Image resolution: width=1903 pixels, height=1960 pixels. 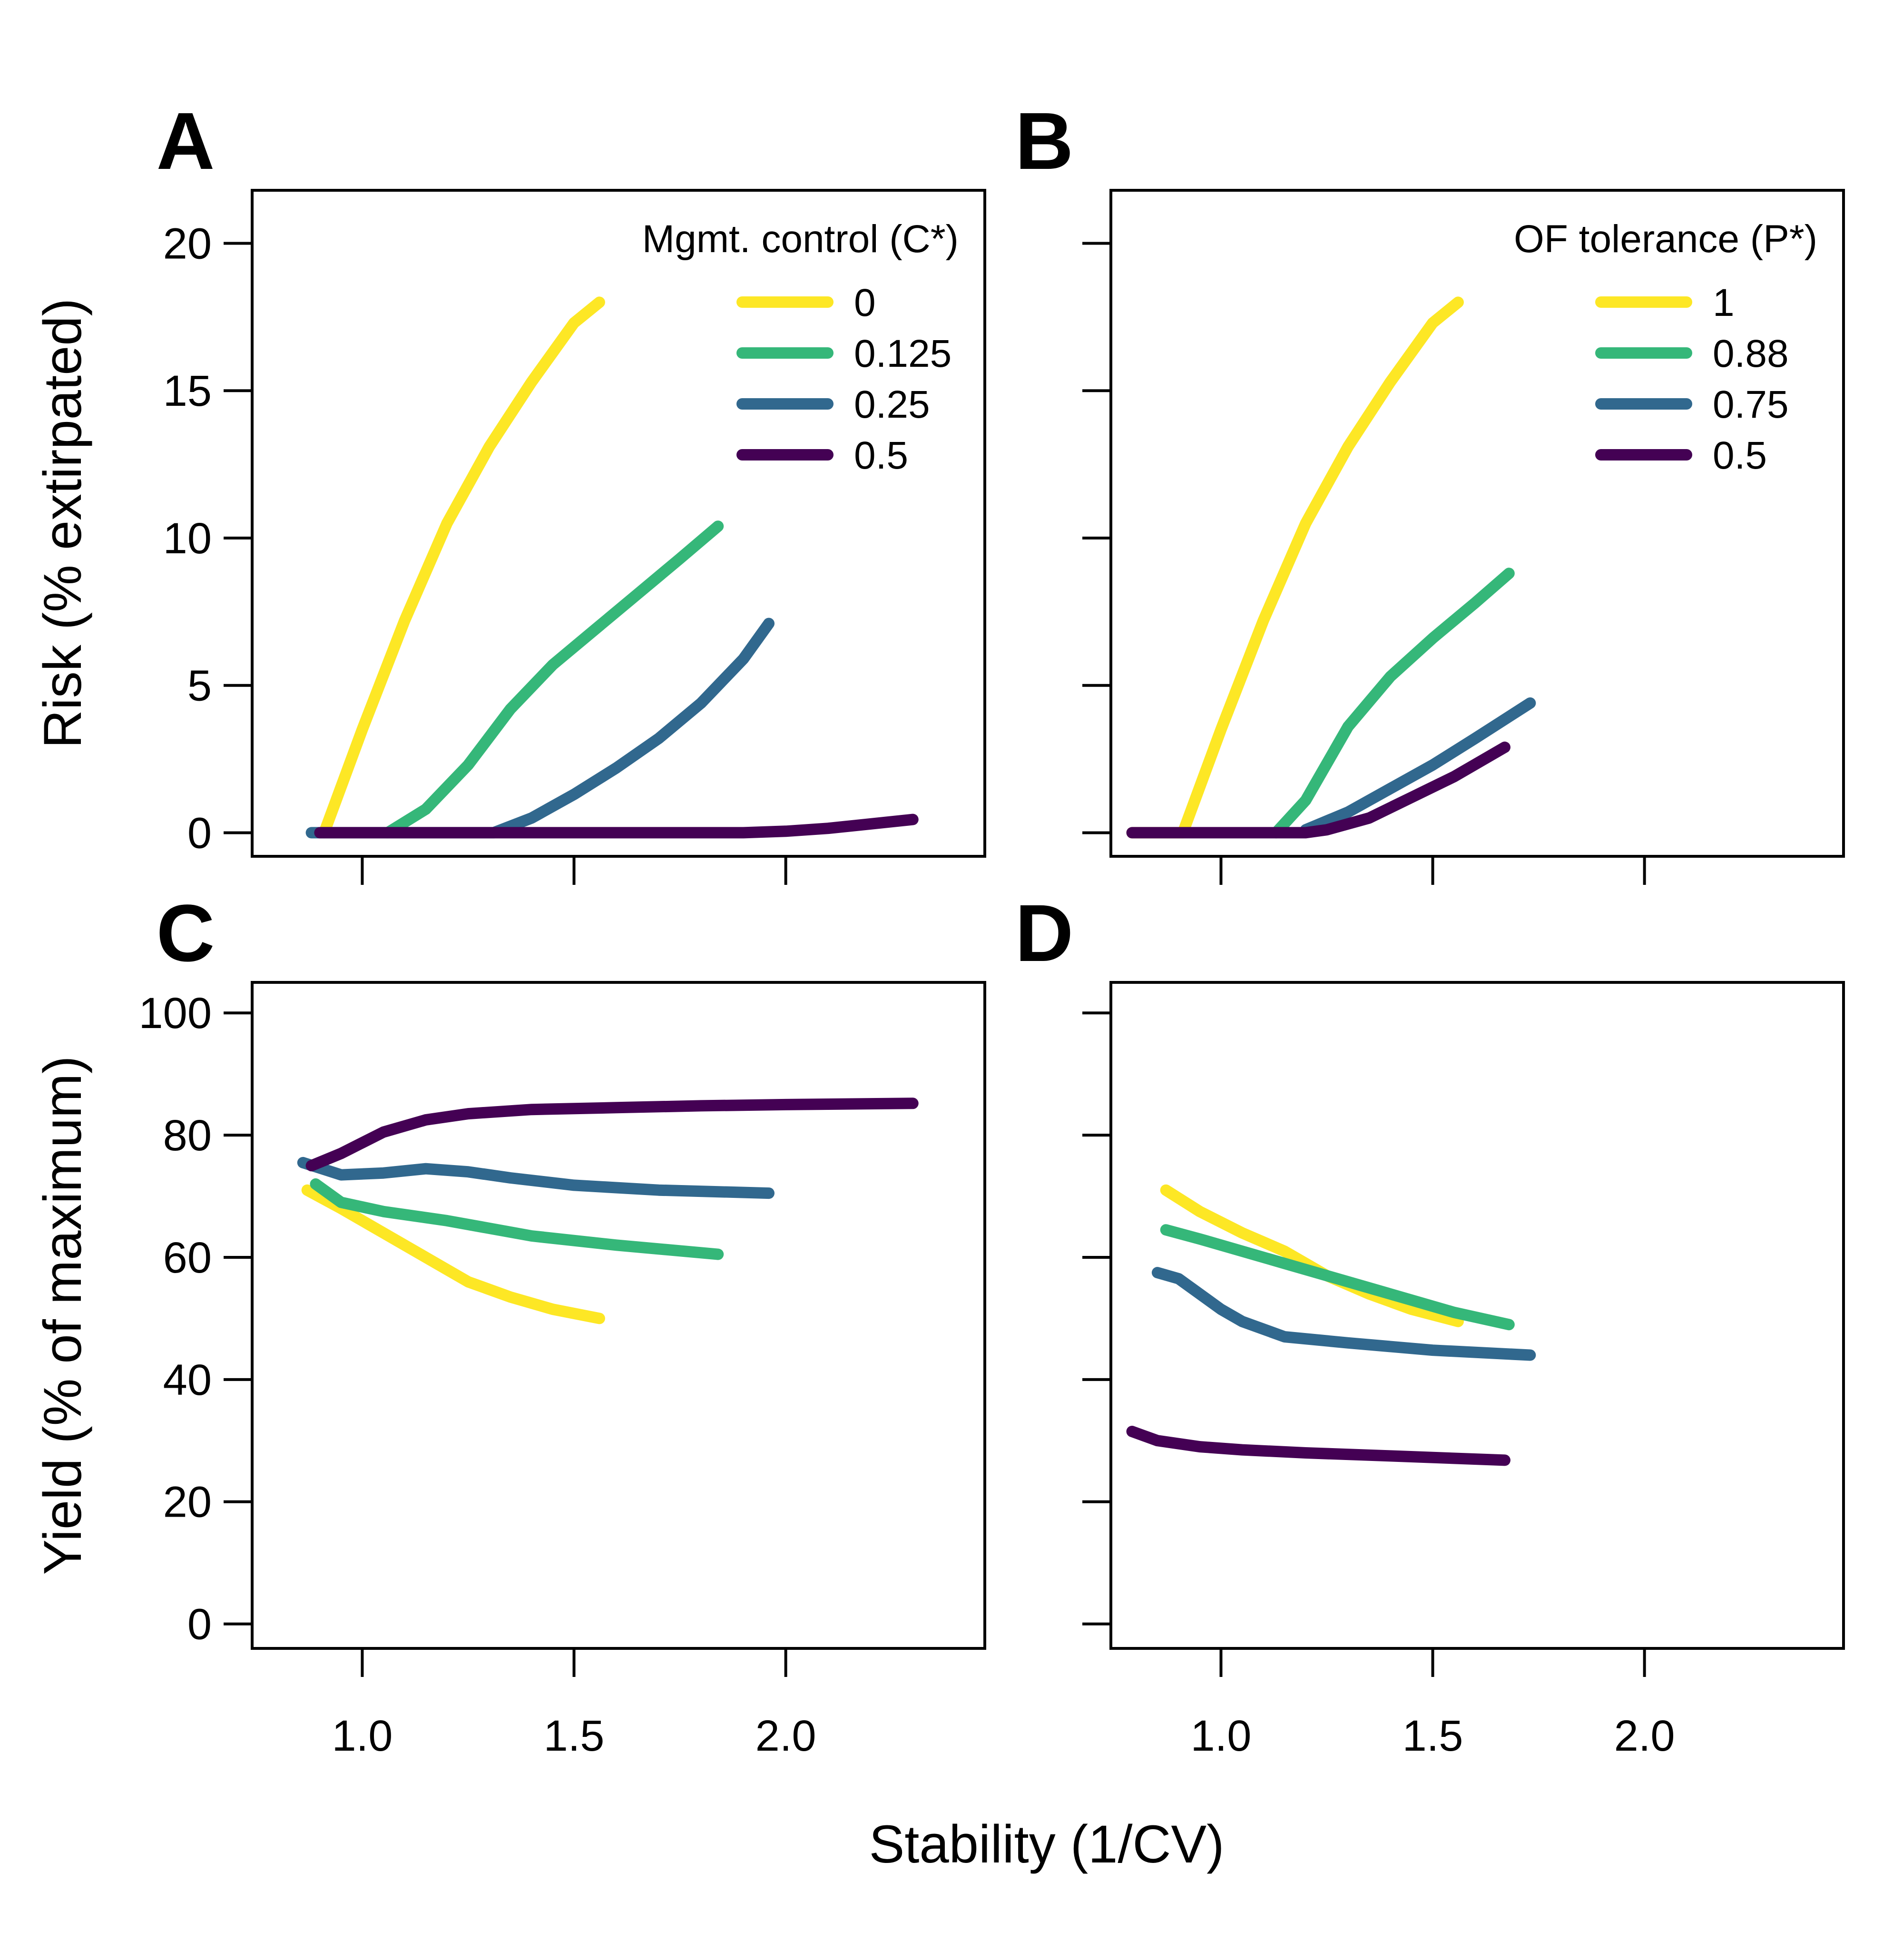 What do you see at coordinates (62, 1315) in the screenshot?
I see `y-axis-title: Yield (% of maximum)` at bounding box center [62, 1315].